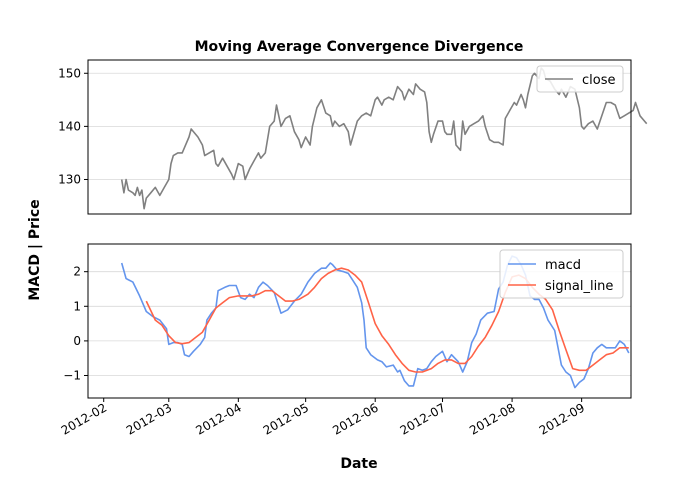 The width and height of the screenshot is (700, 500). I want to click on price-legend-box, so click(580, 79).